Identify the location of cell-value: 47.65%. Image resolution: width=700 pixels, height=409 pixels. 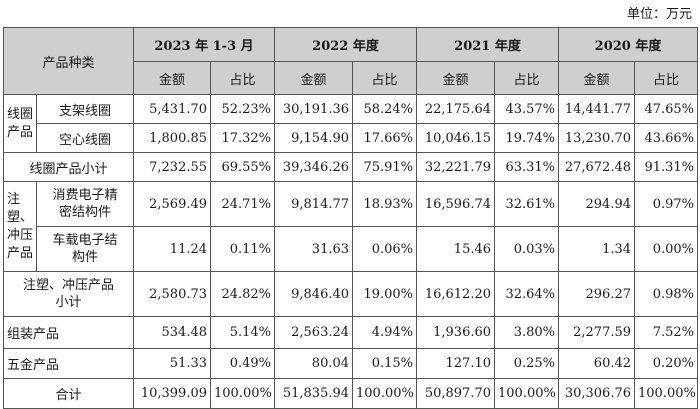
(666, 109).